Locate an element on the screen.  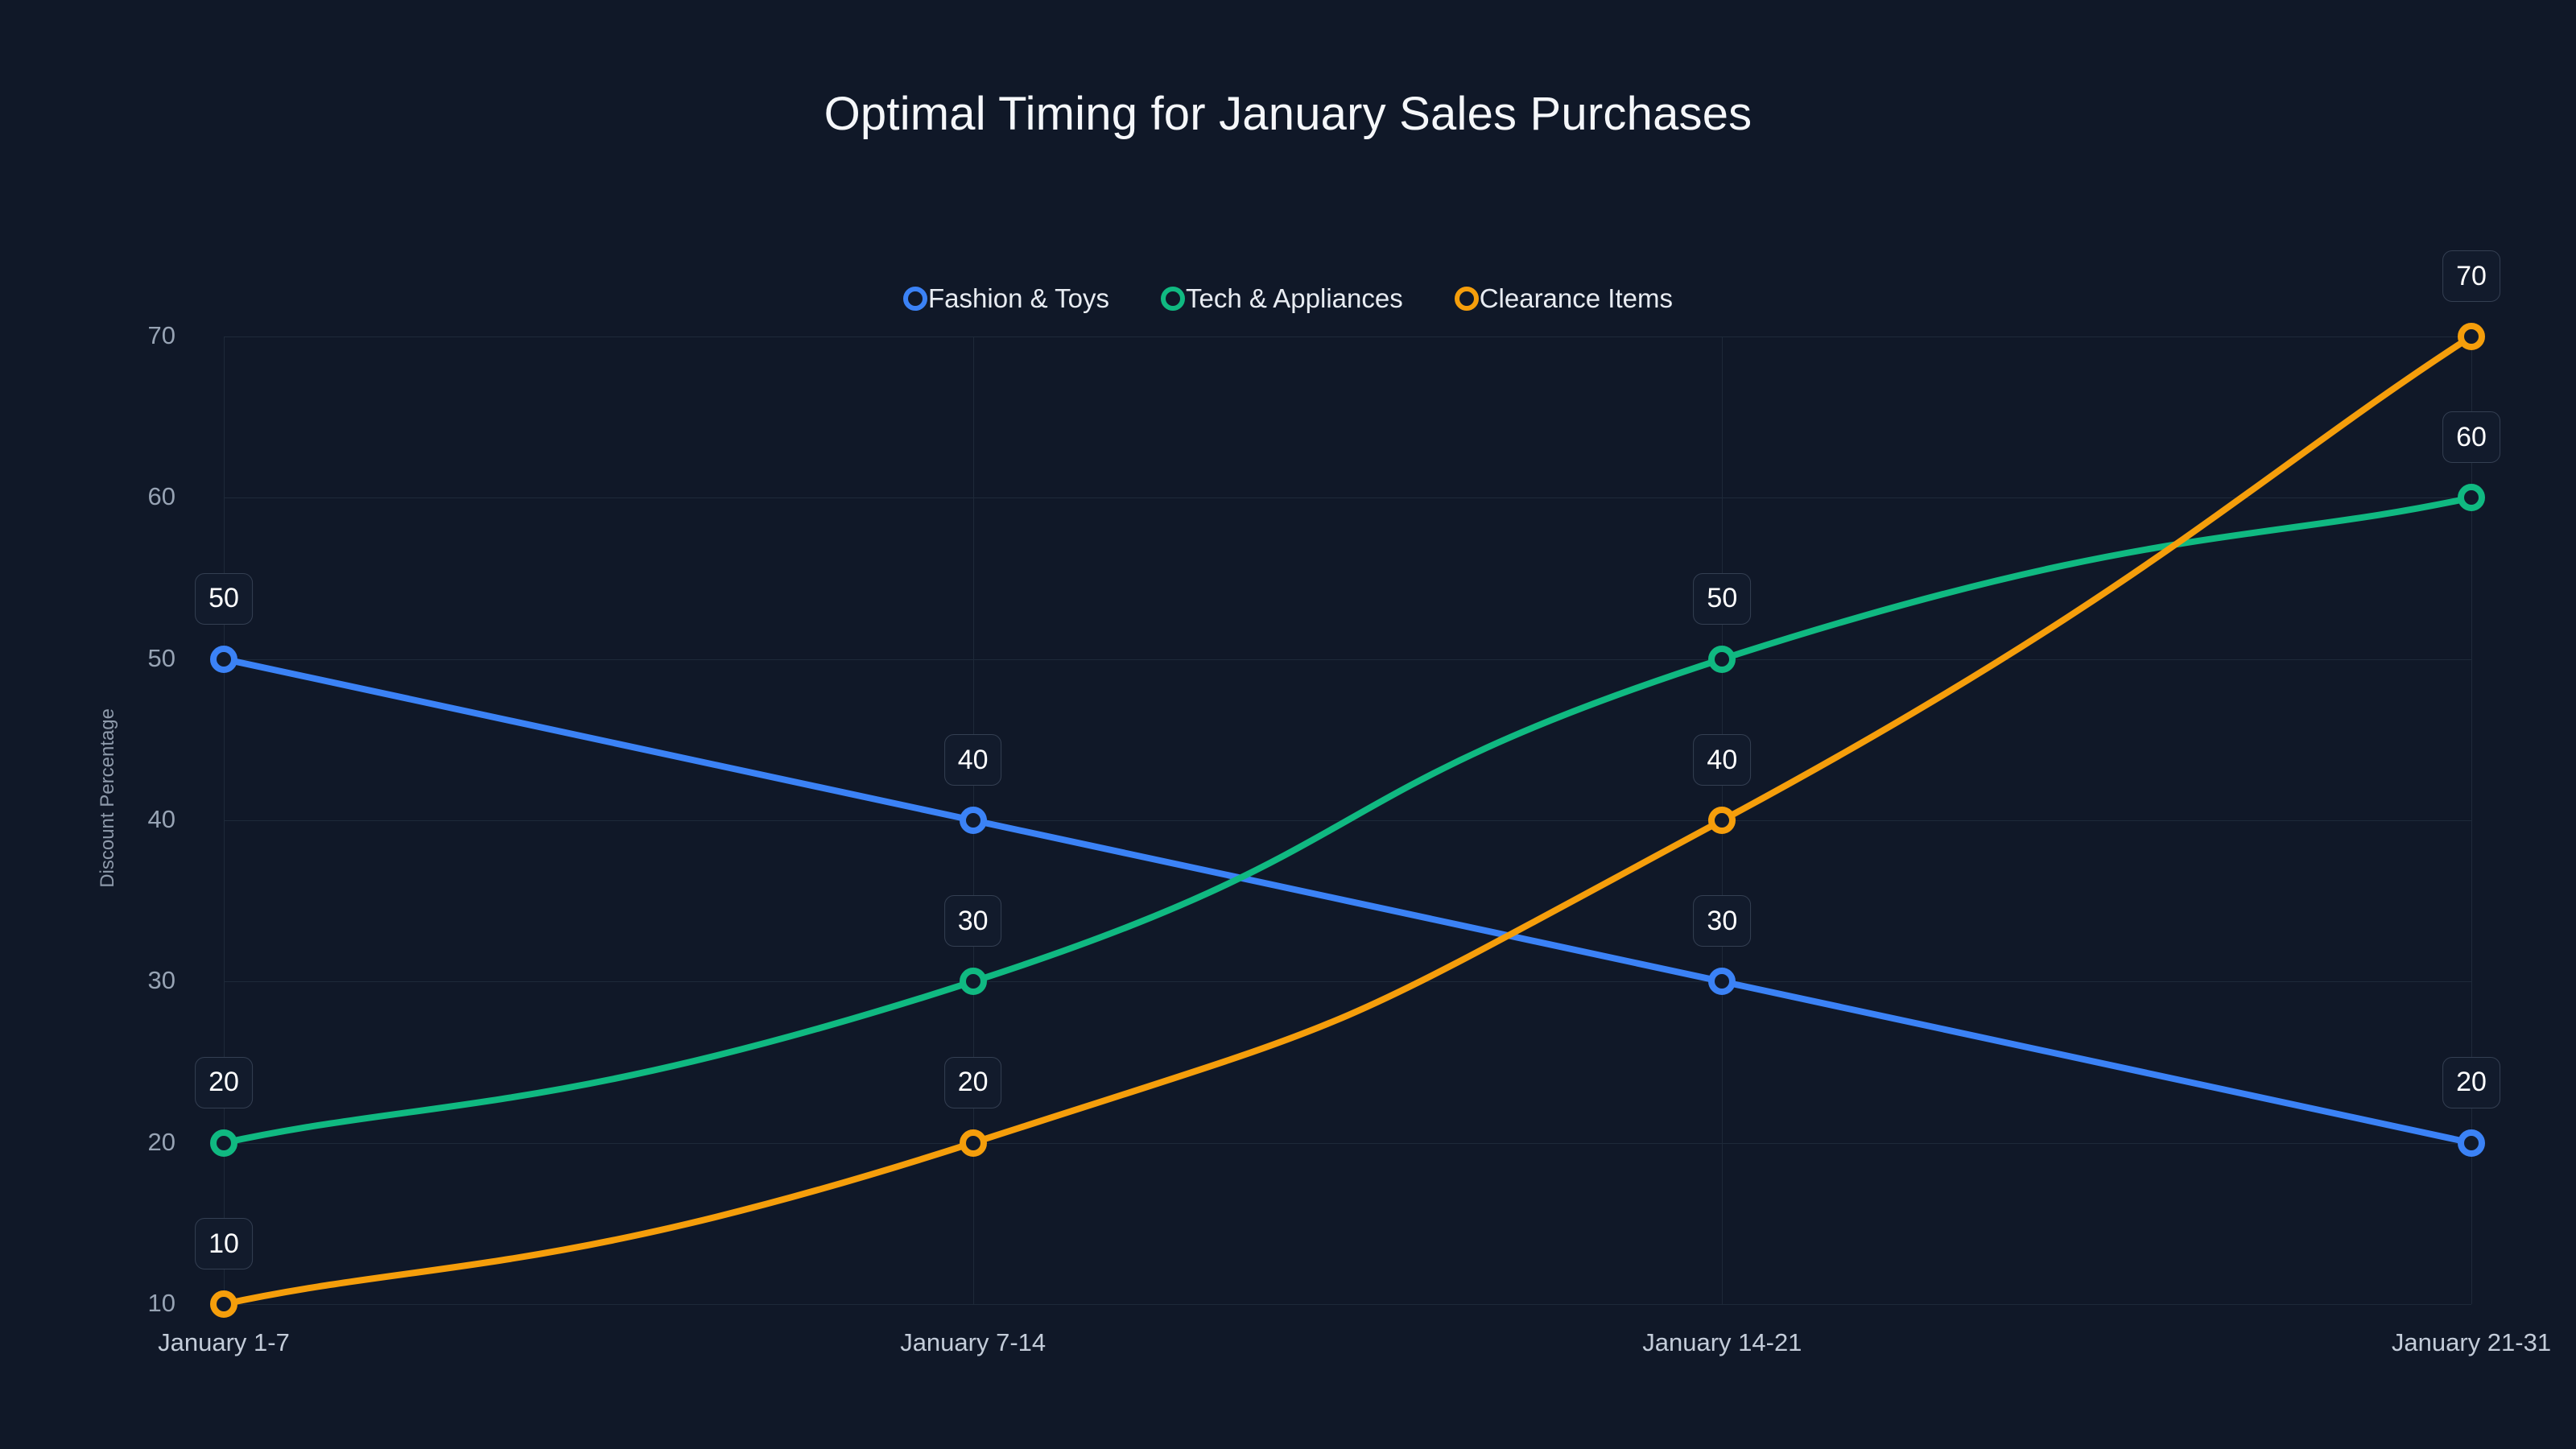
legend-item-0: Fashion & Toys is located at coordinates (1006, 298).